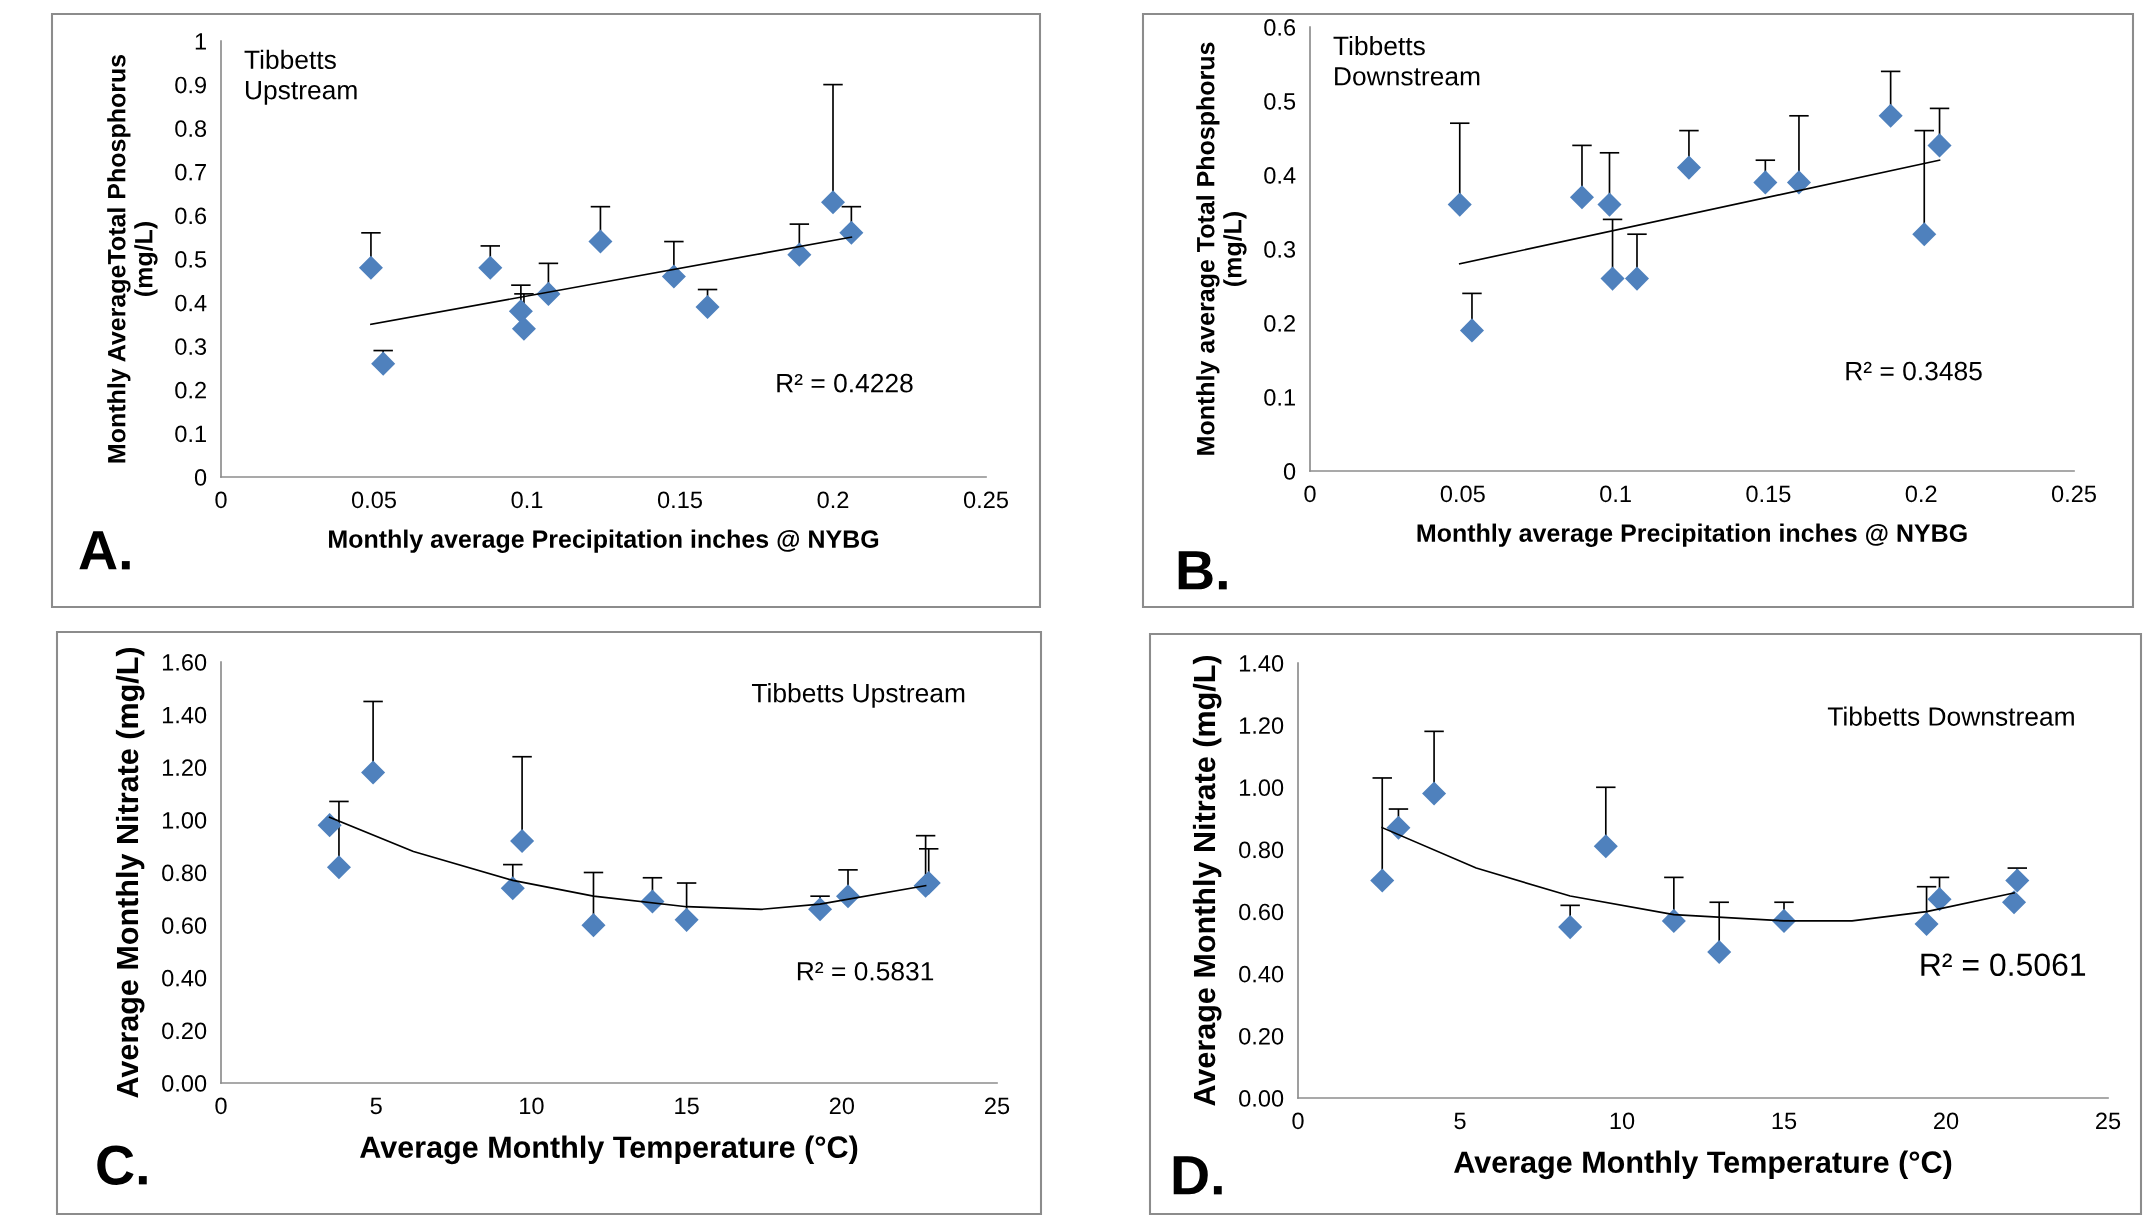  What do you see at coordinates (190, 85) in the screenshot?
I see `y-tick-label: 0.9` at bounding box center [190, 85].